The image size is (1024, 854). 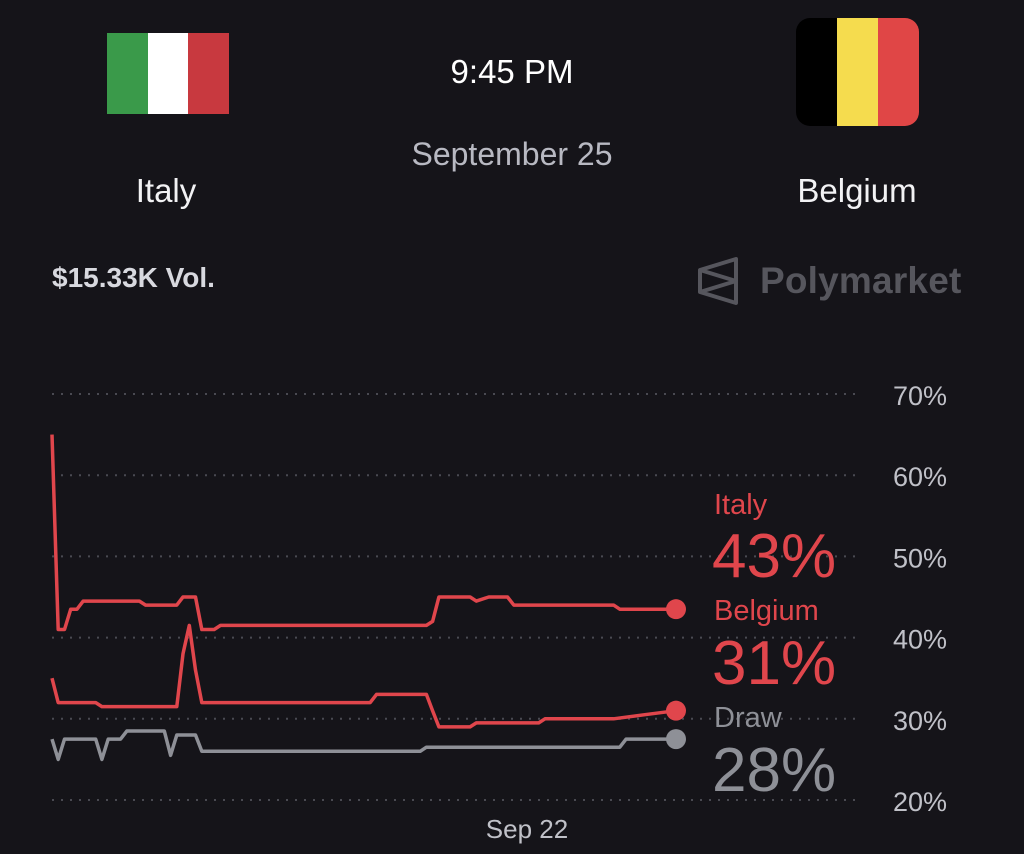 What do you see at coordinates (774, 556) in the screenshot?
I see `series-value-italy: 43%` at bounding box center [774, 556].